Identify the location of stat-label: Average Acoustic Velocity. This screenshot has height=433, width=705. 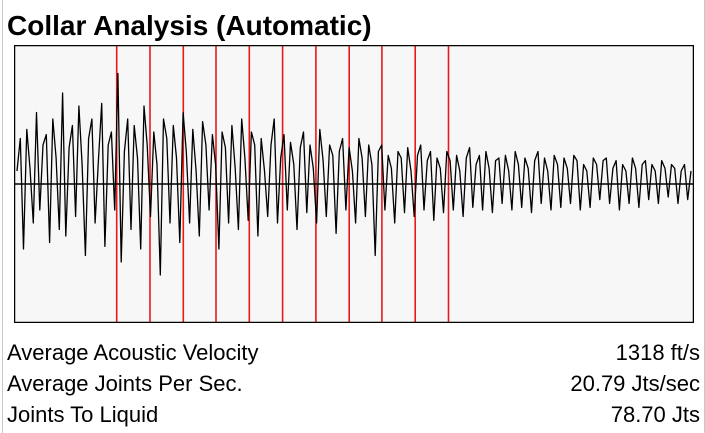
(133, 352).